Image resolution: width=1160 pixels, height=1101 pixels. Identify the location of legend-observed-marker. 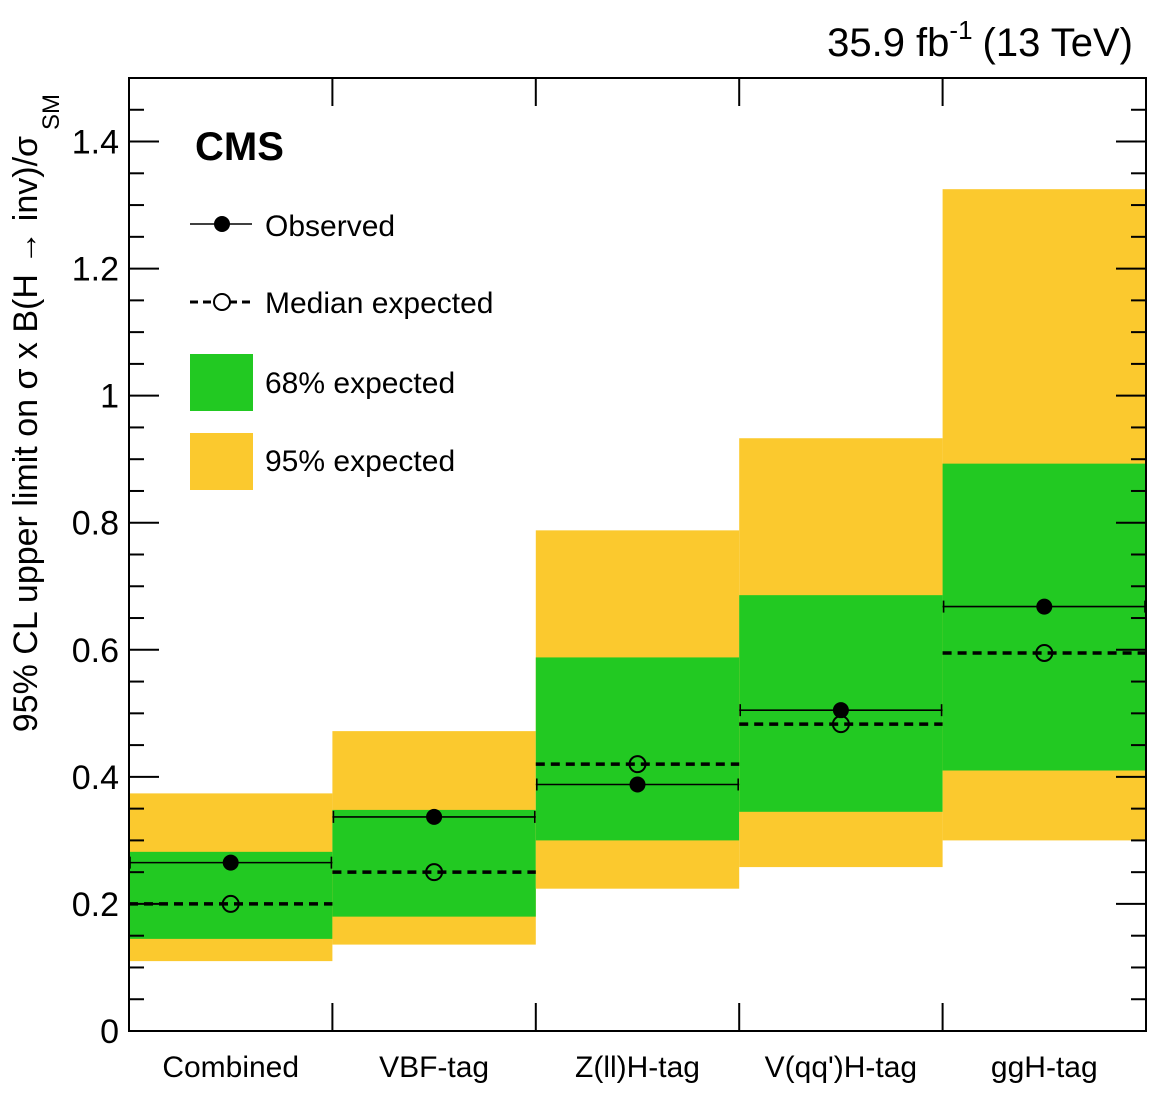
(222, 224).